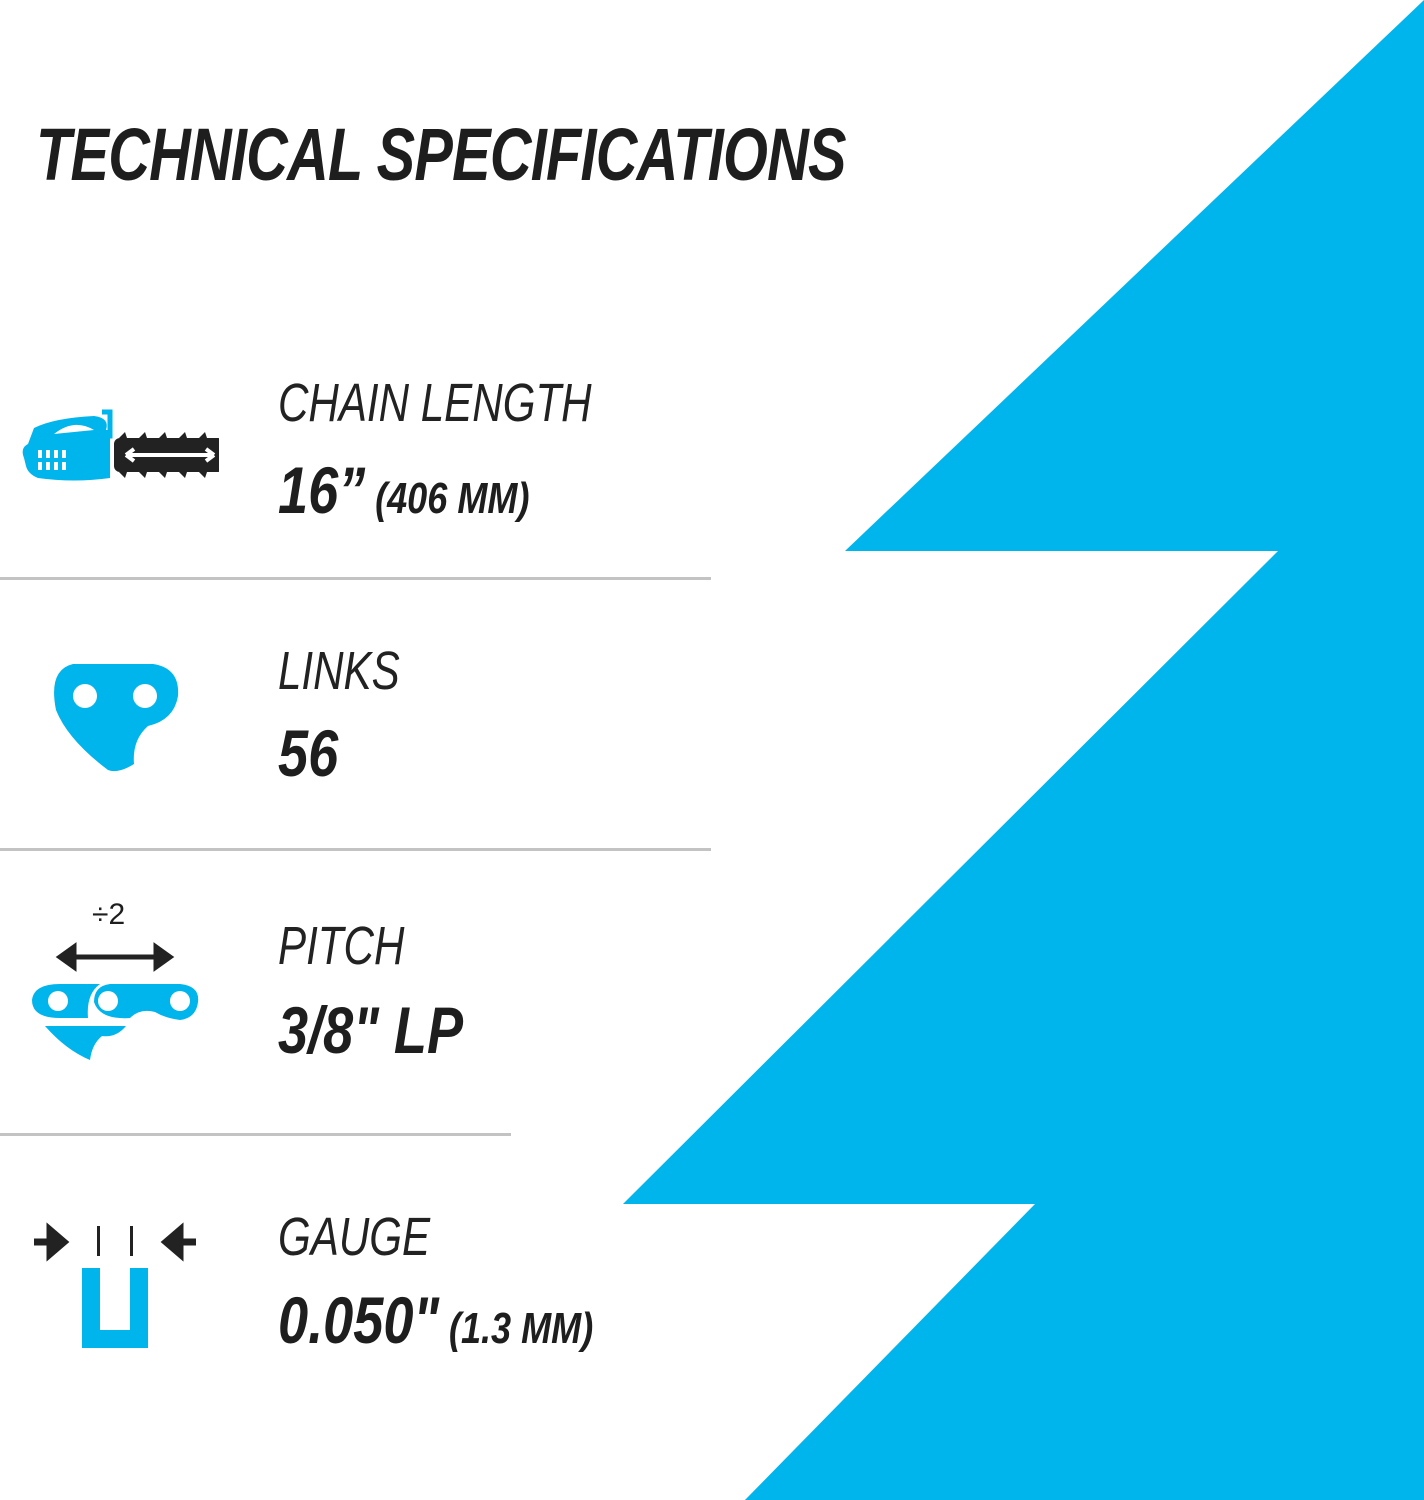 This screenshot has height=1500, width=1424. I want to click on value: 16”, so click(322, 490).